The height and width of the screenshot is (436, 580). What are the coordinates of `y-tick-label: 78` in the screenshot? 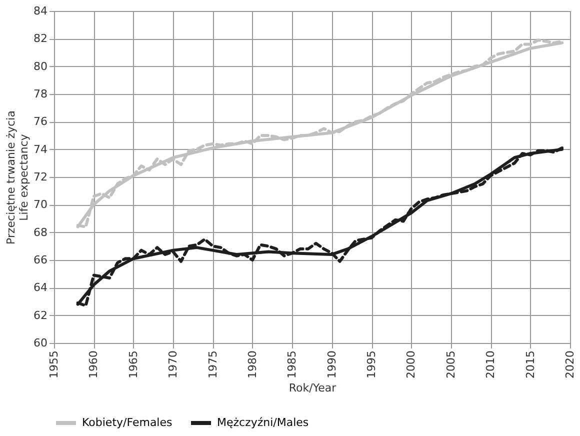 It's located at (41, 94).